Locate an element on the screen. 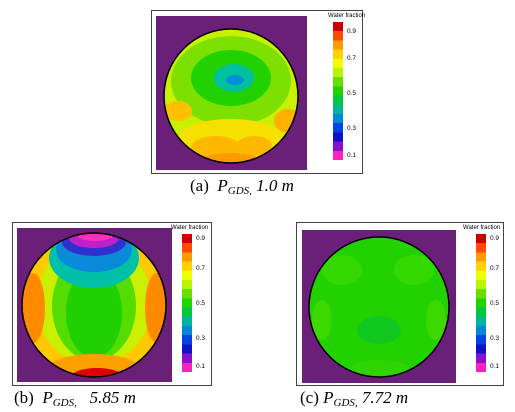  legend-tick-c-0: 0.9 is located at coordinates (495, 238).